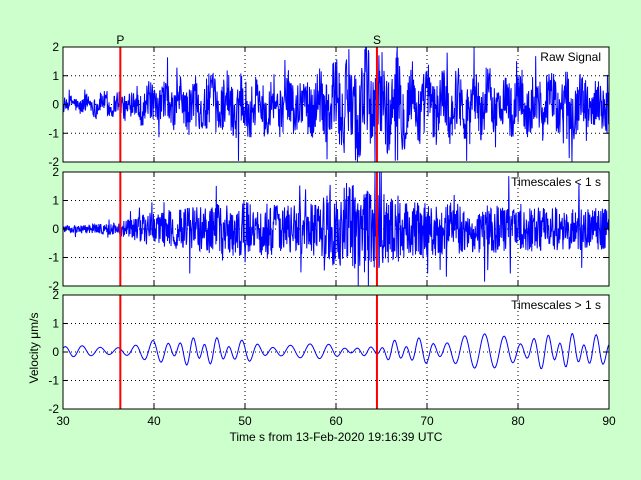  What do you see at coordinates (63, 421) in the screenshot?
I see `x-tick-label: 30` at bounding box center [63, 421].